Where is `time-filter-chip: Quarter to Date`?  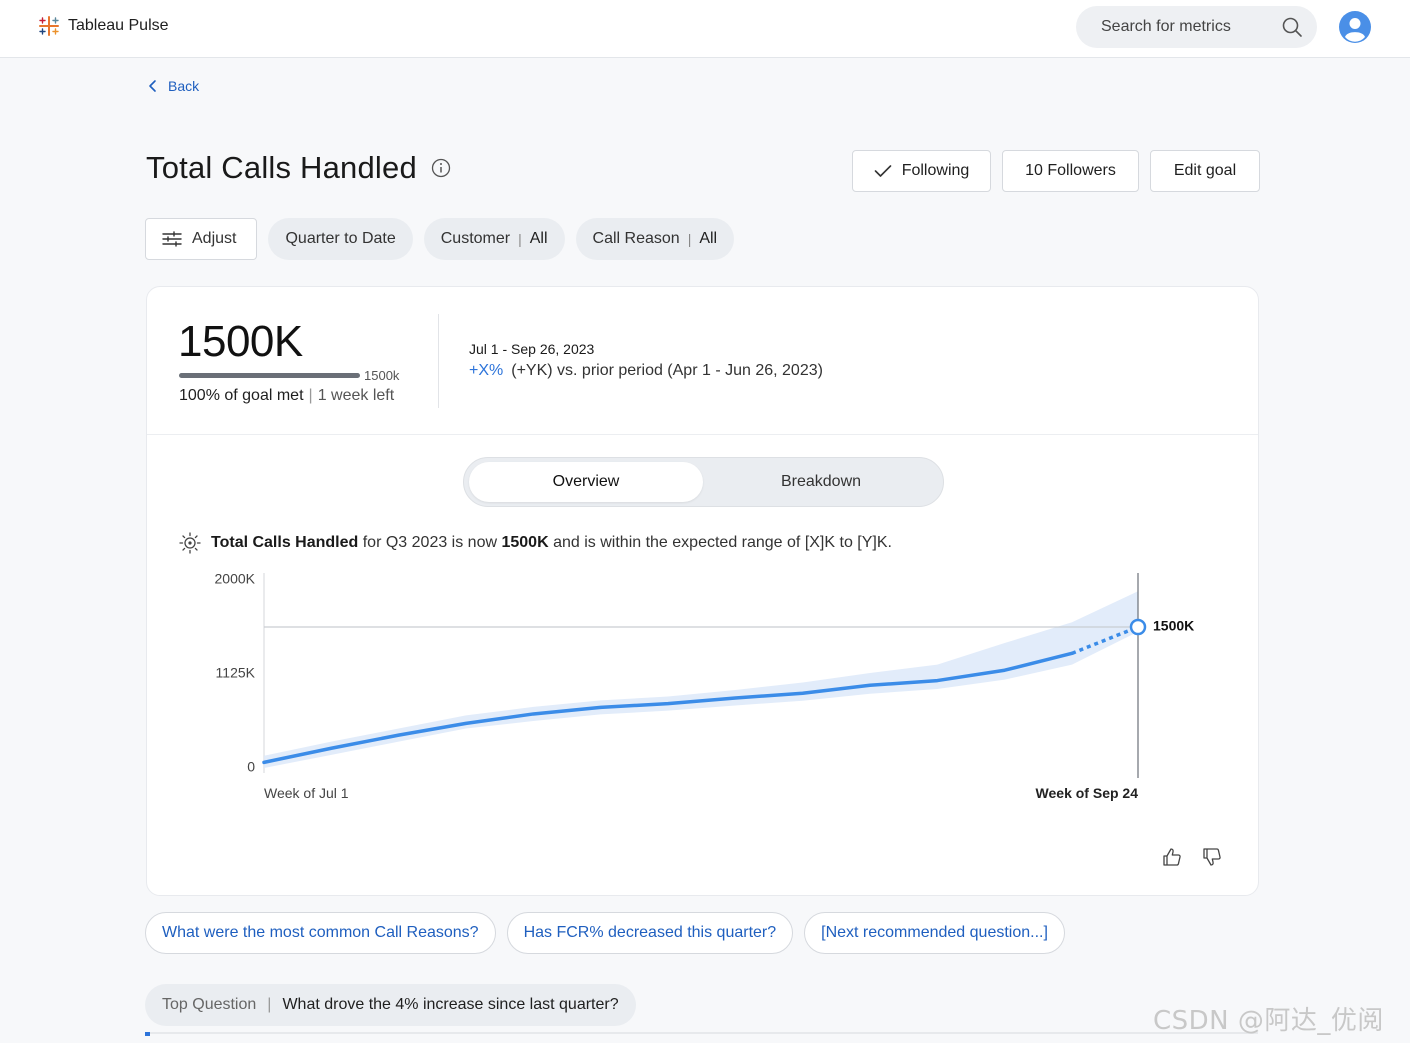 time-filter-chip: Quarter to Date is located at coordinates (340, 239).